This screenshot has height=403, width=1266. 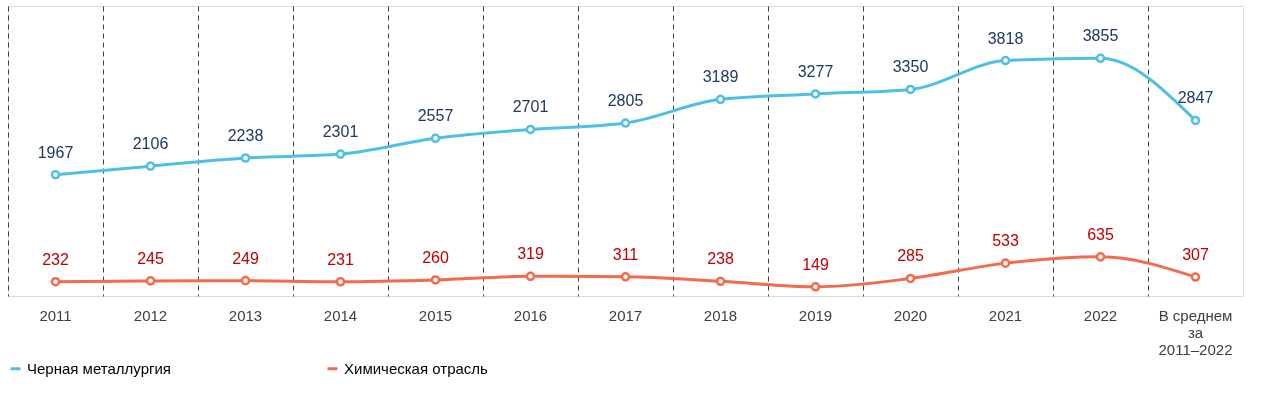 I want to click on x-tick-label: 2017, so click(x=625, y=315).